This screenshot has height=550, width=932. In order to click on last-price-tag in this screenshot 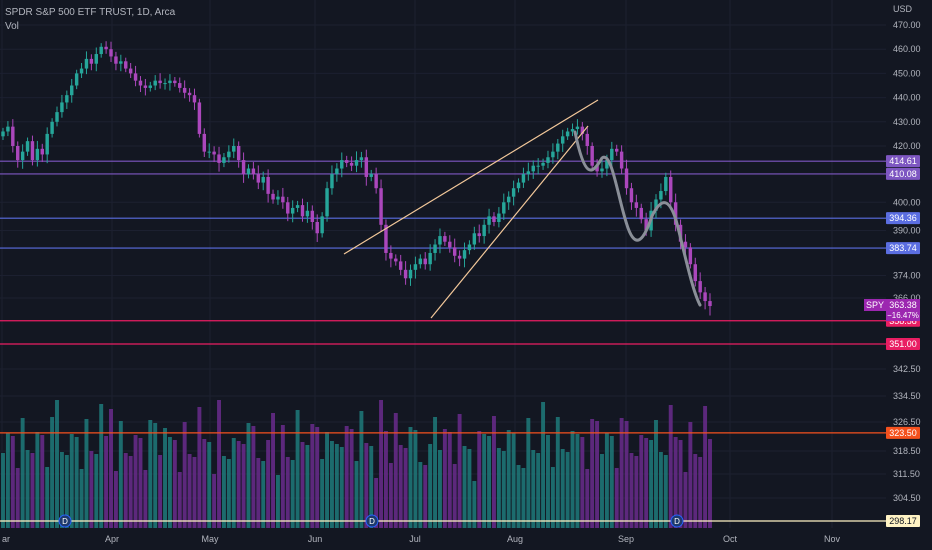, I will do `click(903, 310)`.